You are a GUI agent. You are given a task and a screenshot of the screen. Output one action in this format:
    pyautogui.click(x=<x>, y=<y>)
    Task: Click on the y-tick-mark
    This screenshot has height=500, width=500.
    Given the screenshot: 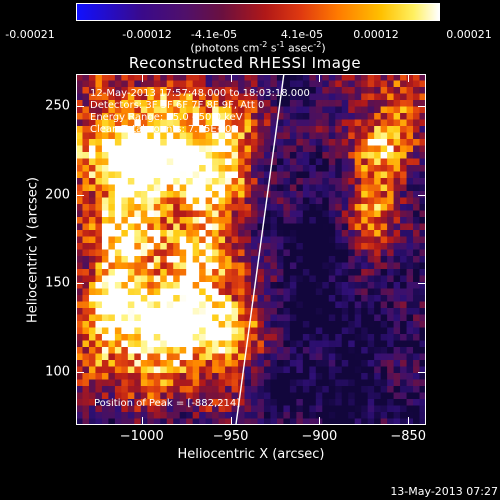 What is the action you would take?
    pyautogui.click(x=422, y=195)
    